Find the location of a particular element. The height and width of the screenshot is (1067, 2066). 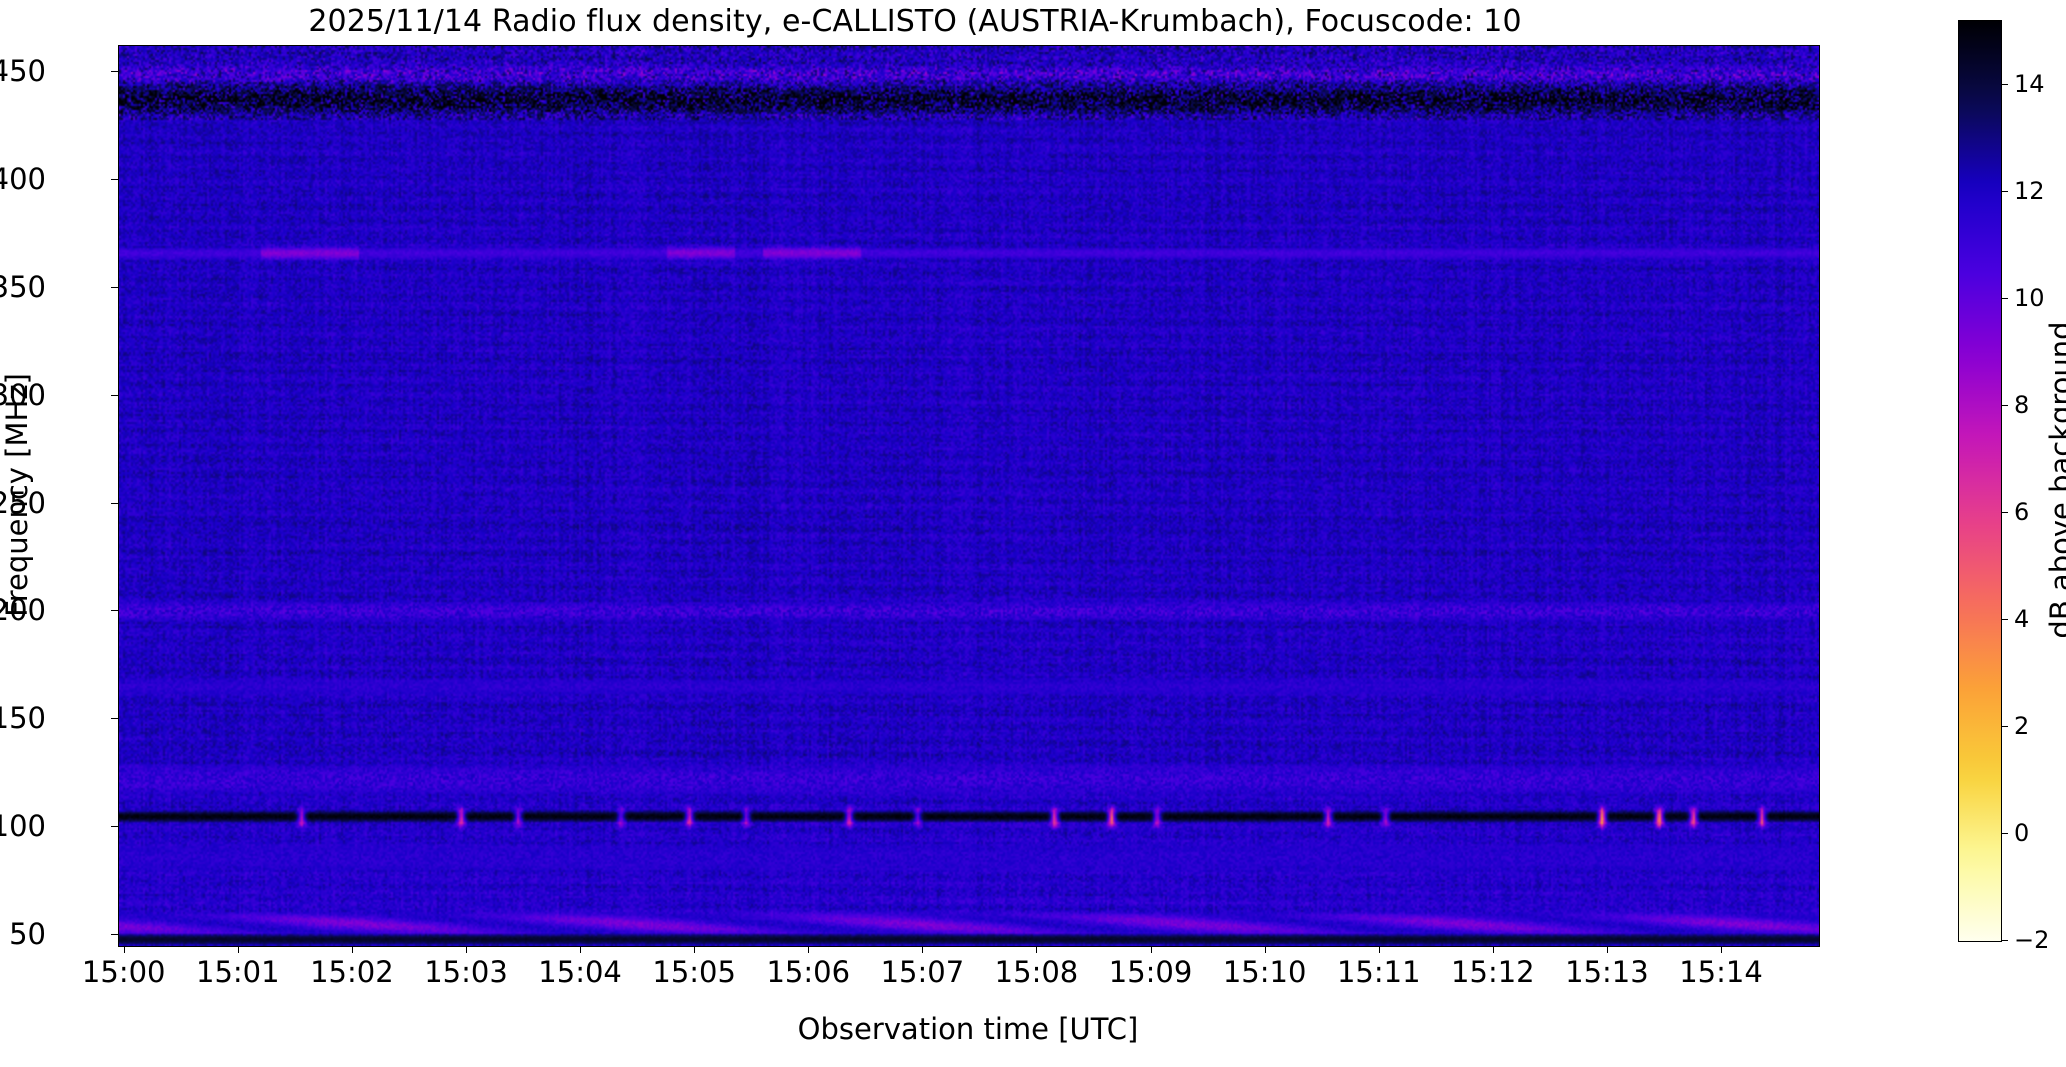

colorbar-tick-label: 8 is located at coordinates (2022, 405).